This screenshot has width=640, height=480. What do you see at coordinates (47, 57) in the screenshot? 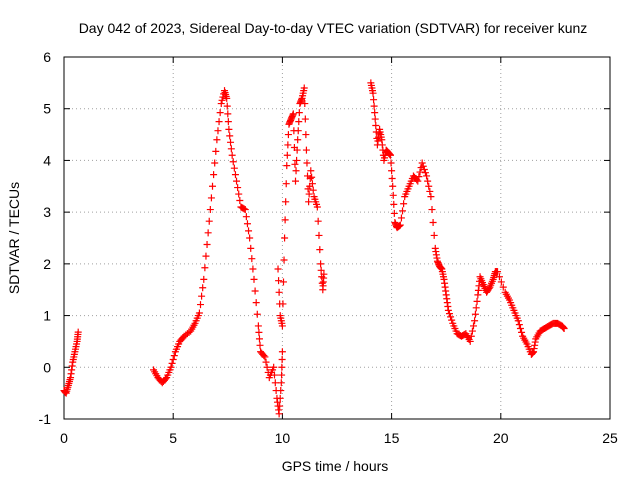
I see `y-tick-label: 6` at bounding box center [47, 57].